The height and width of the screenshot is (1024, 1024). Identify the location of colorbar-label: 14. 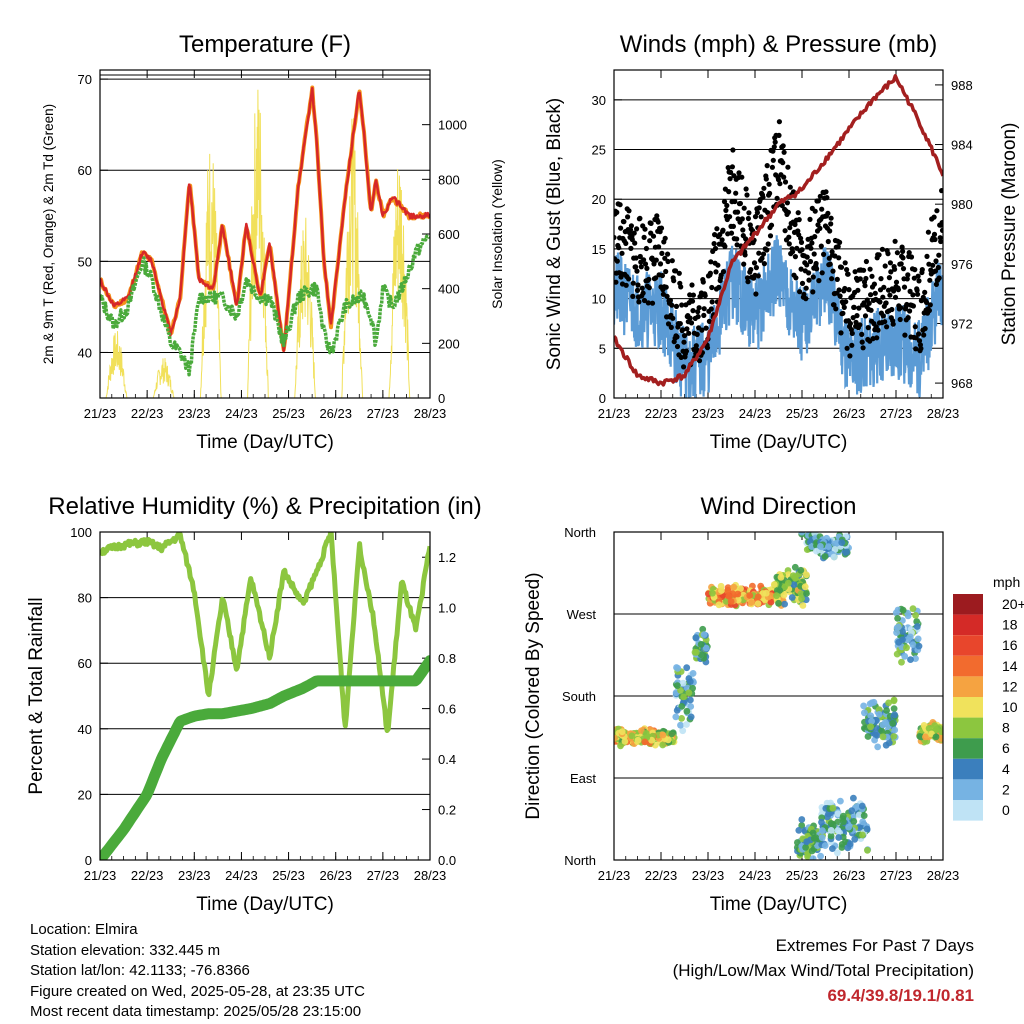
(1010, 666).